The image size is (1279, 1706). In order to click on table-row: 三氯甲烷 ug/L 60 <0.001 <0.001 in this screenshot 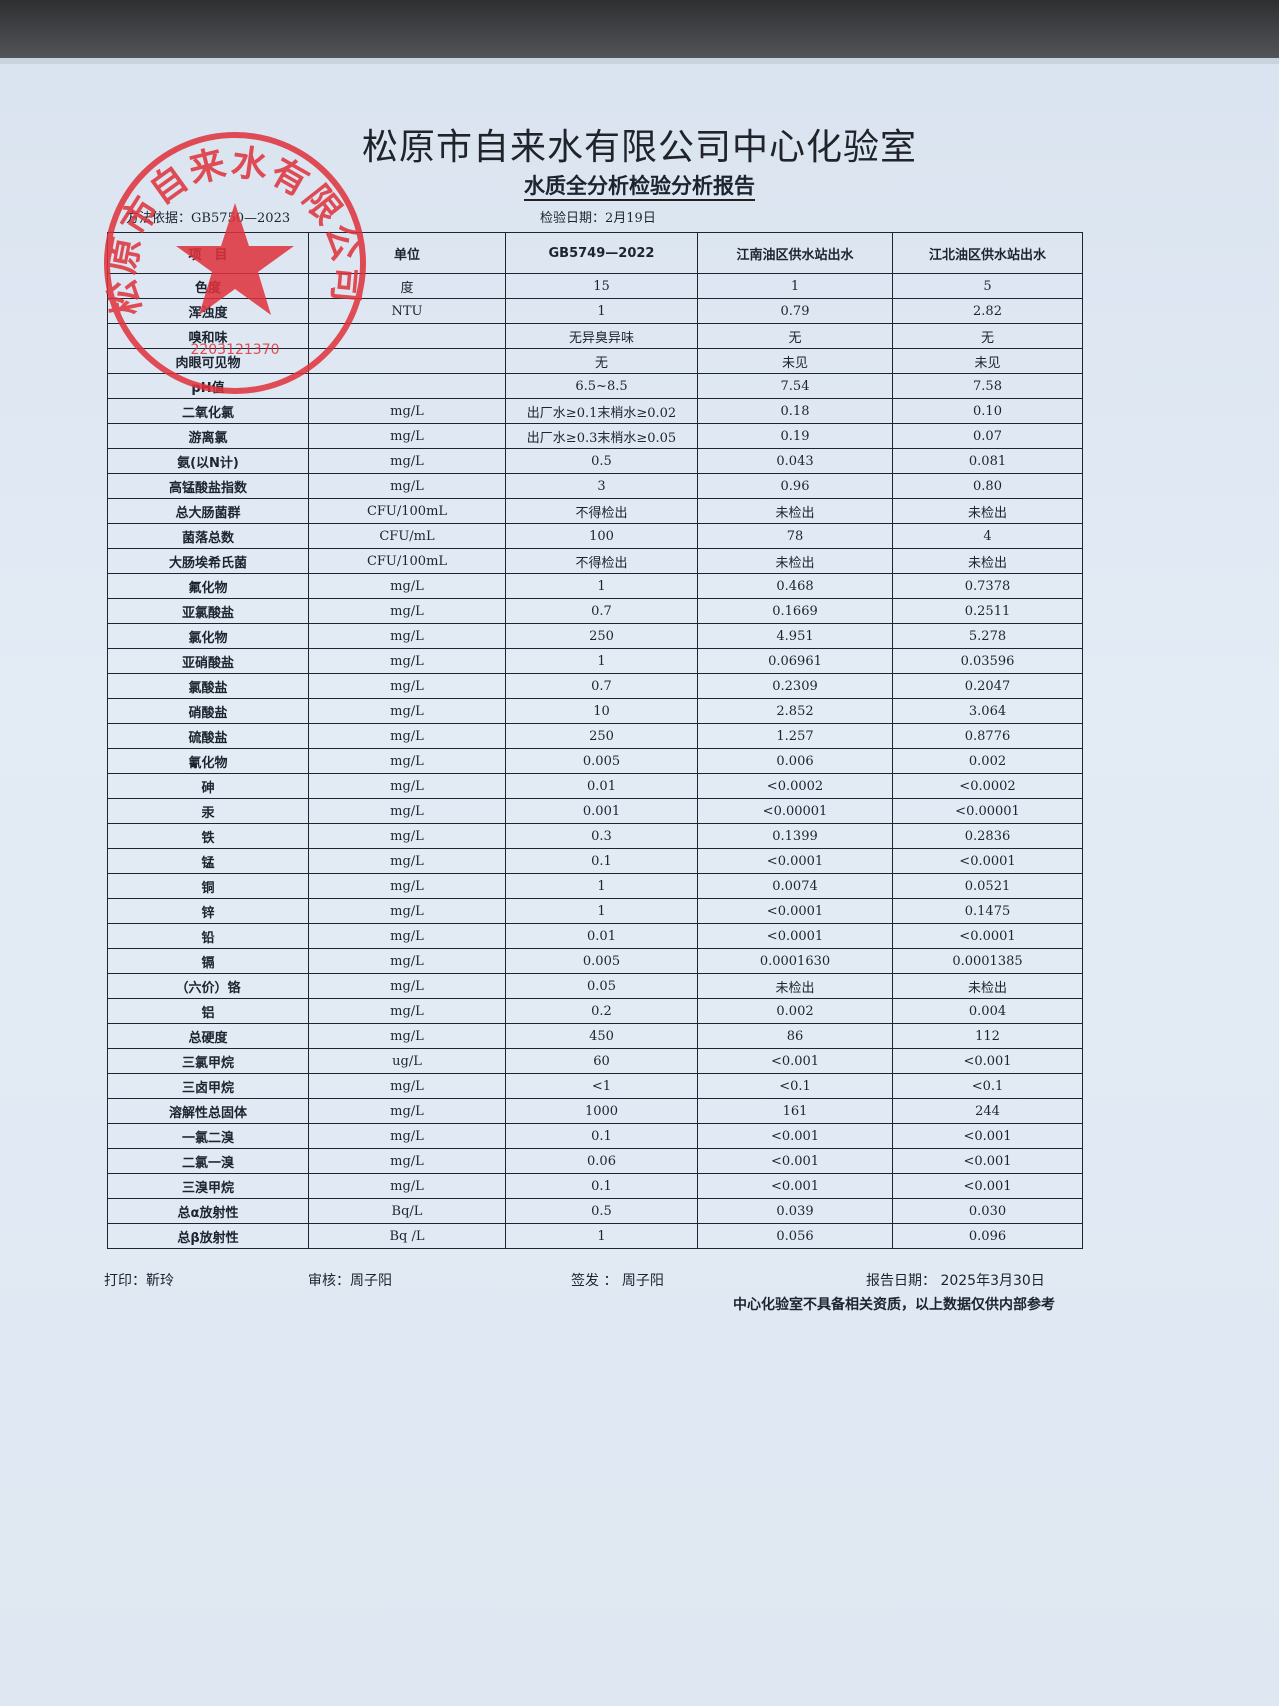, I will do `click(595, 1061)`.